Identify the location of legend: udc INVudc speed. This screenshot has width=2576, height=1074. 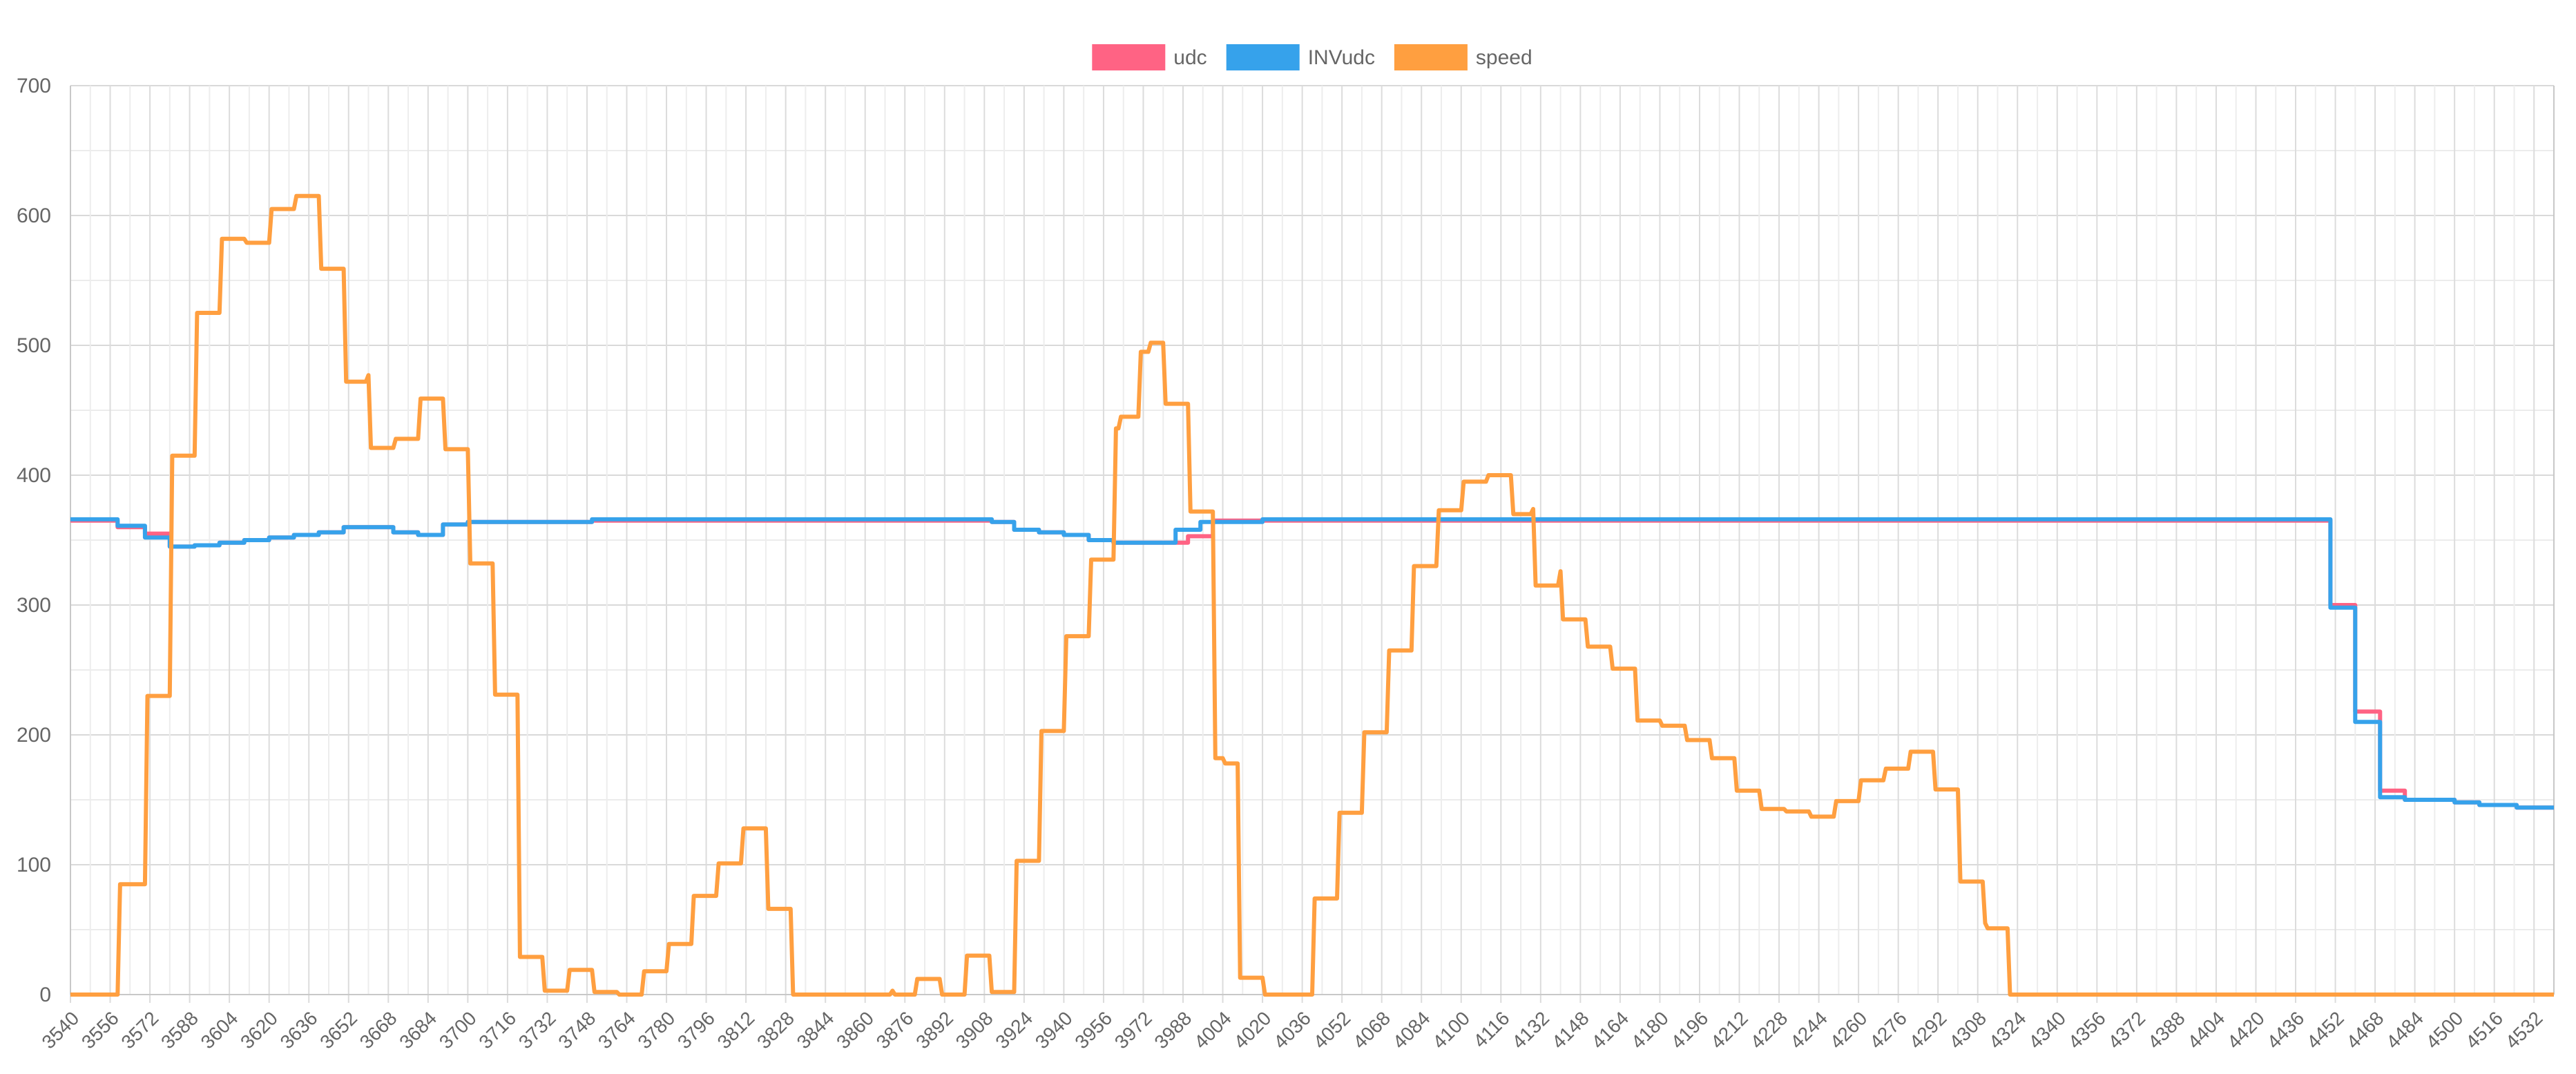
(1312, 57).